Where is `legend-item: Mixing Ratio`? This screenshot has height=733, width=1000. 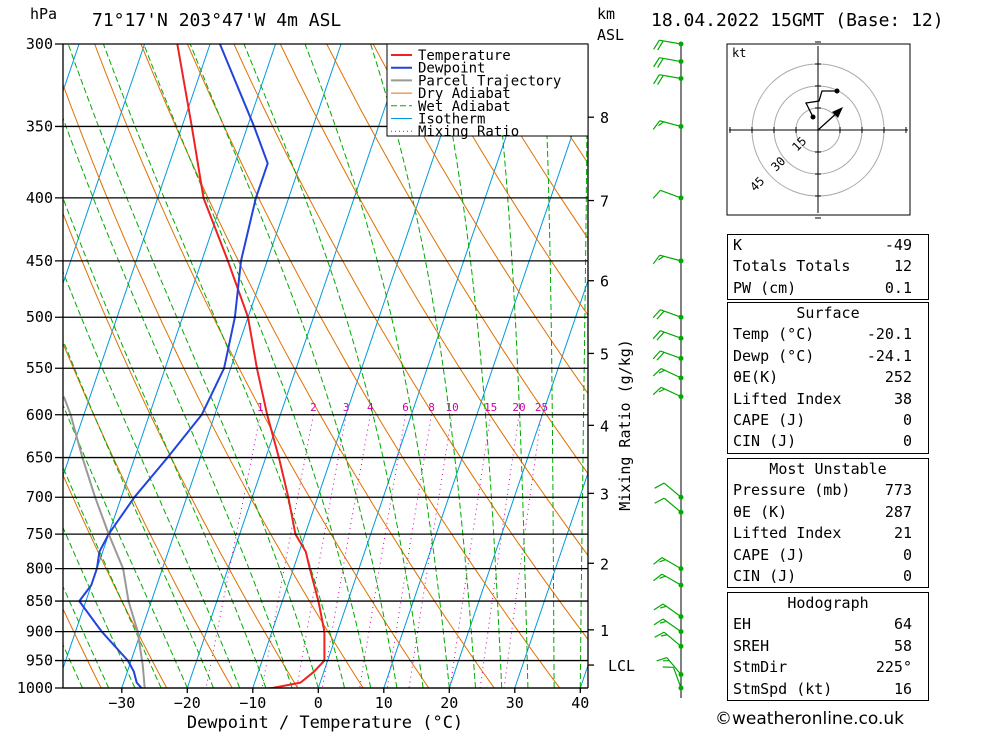 legend-item: Mixing Ratio is located at coordinates (468, 132).